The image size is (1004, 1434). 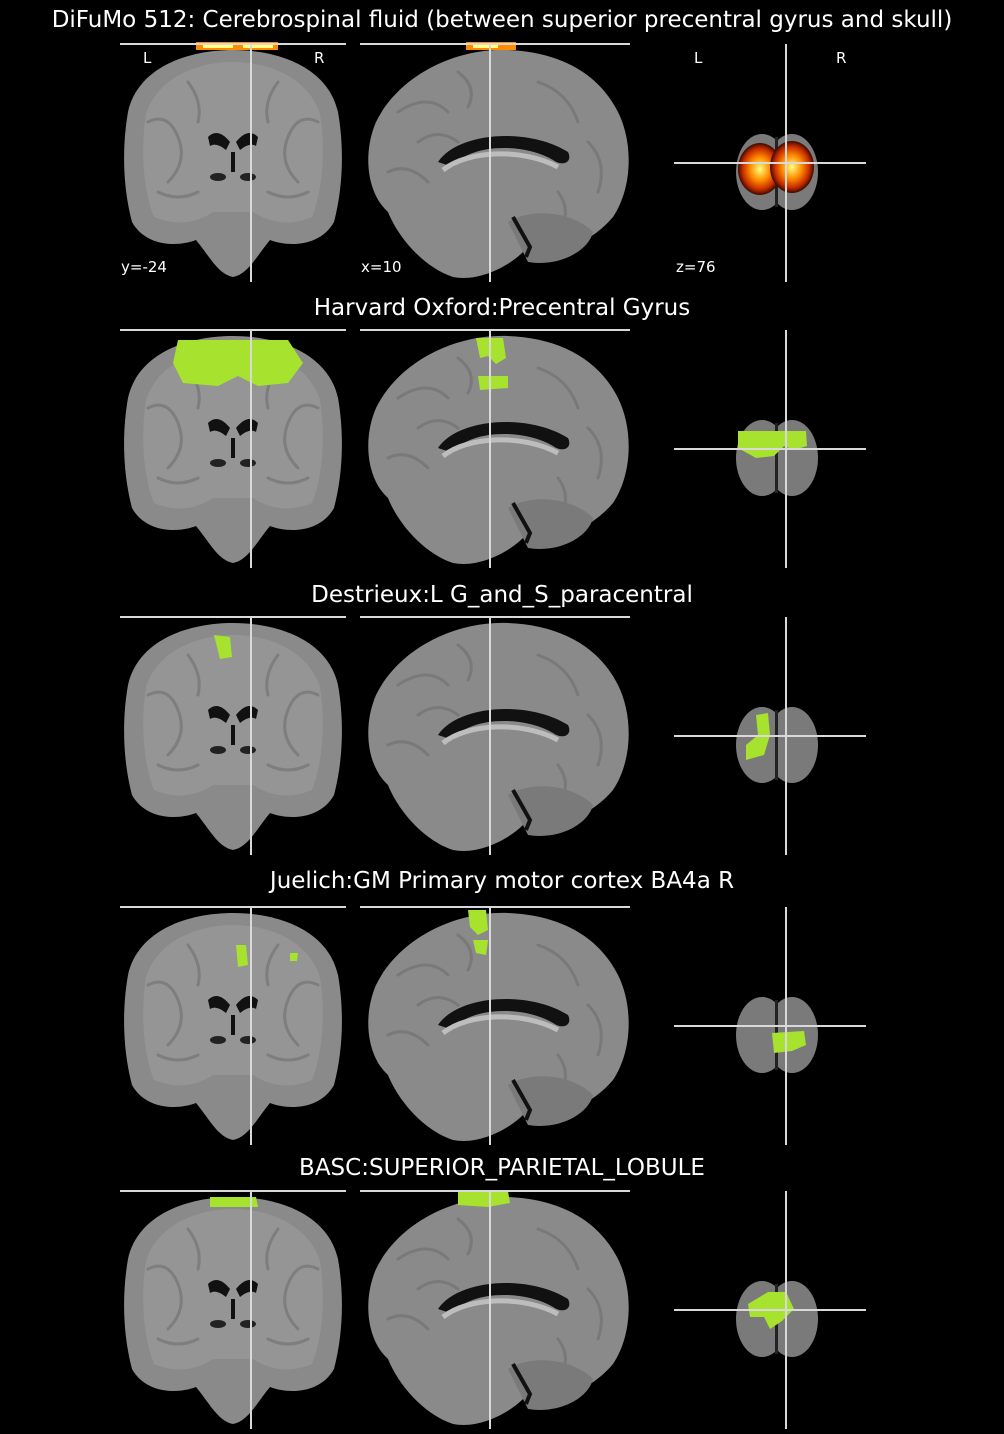 What do you see at coordinates (502, 1168) in the screenshot?
I see `row-title: BASC:SUPERIOR_PARIETAL_LOBULE` at bounding box center [502, 1168].